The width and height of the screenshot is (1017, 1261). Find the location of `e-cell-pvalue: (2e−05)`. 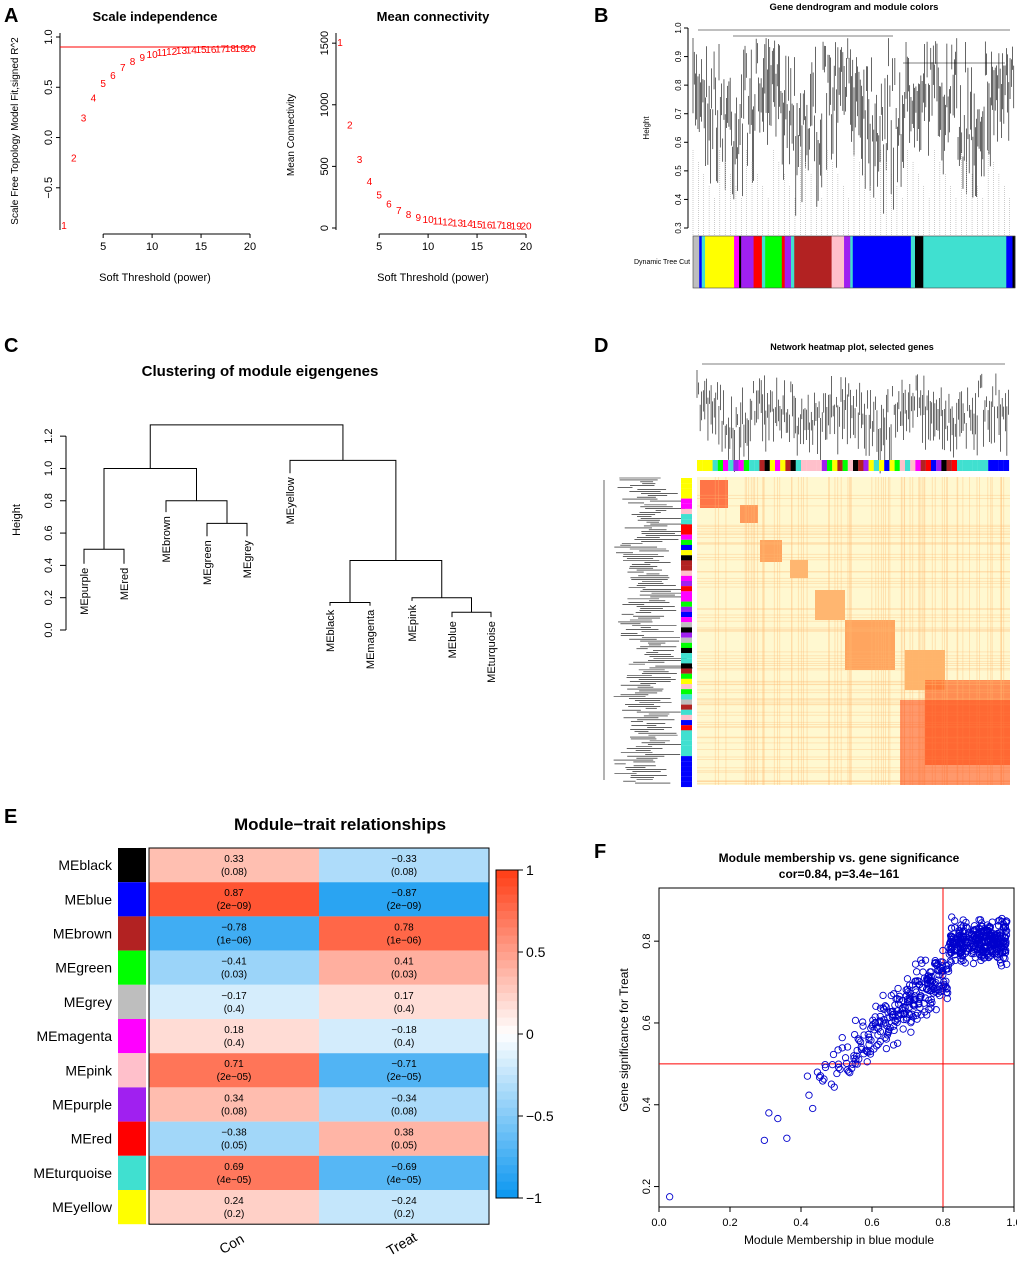

e-cell-pvalue: (2e−05) is located at coordinates (234, 1077).